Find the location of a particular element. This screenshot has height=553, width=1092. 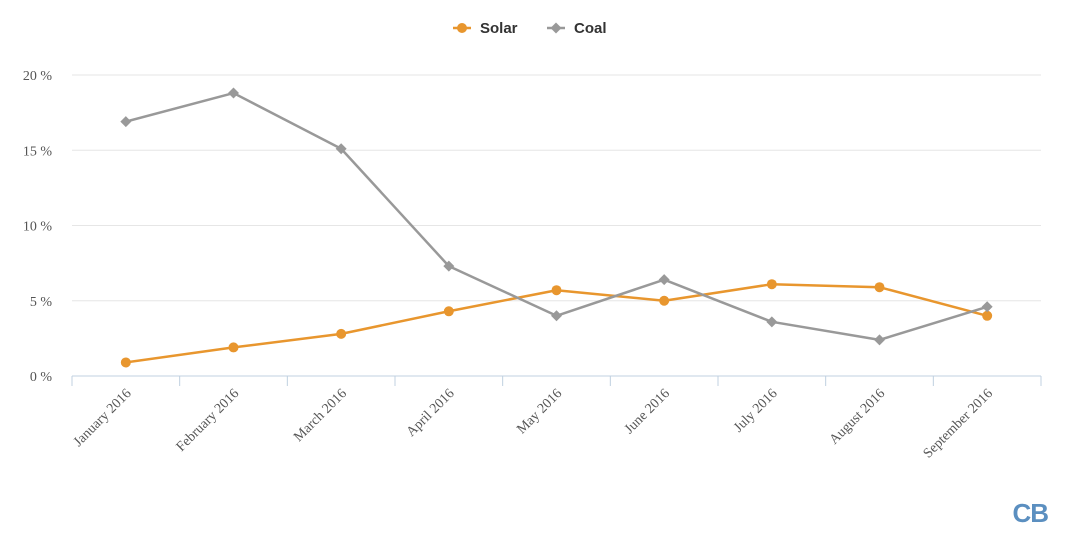

y-tick-label: 15 % is located at coordinates (38, 151).